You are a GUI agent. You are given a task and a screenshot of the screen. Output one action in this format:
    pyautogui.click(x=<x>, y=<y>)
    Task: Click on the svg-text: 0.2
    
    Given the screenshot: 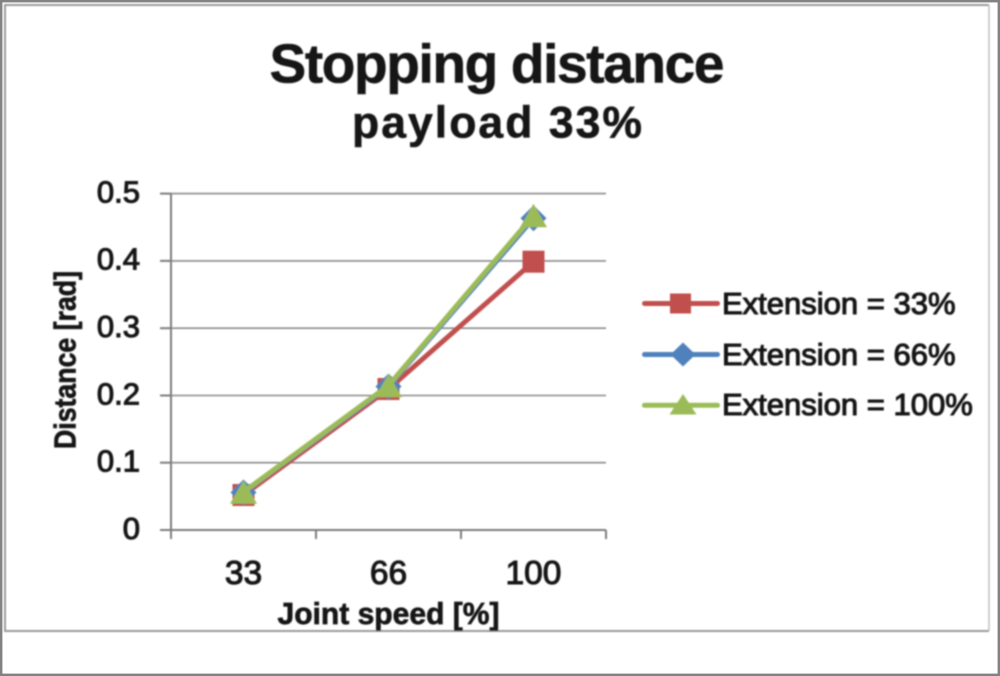 What is the action you would take?
    pyautogui.click(x=118, y=393)
    